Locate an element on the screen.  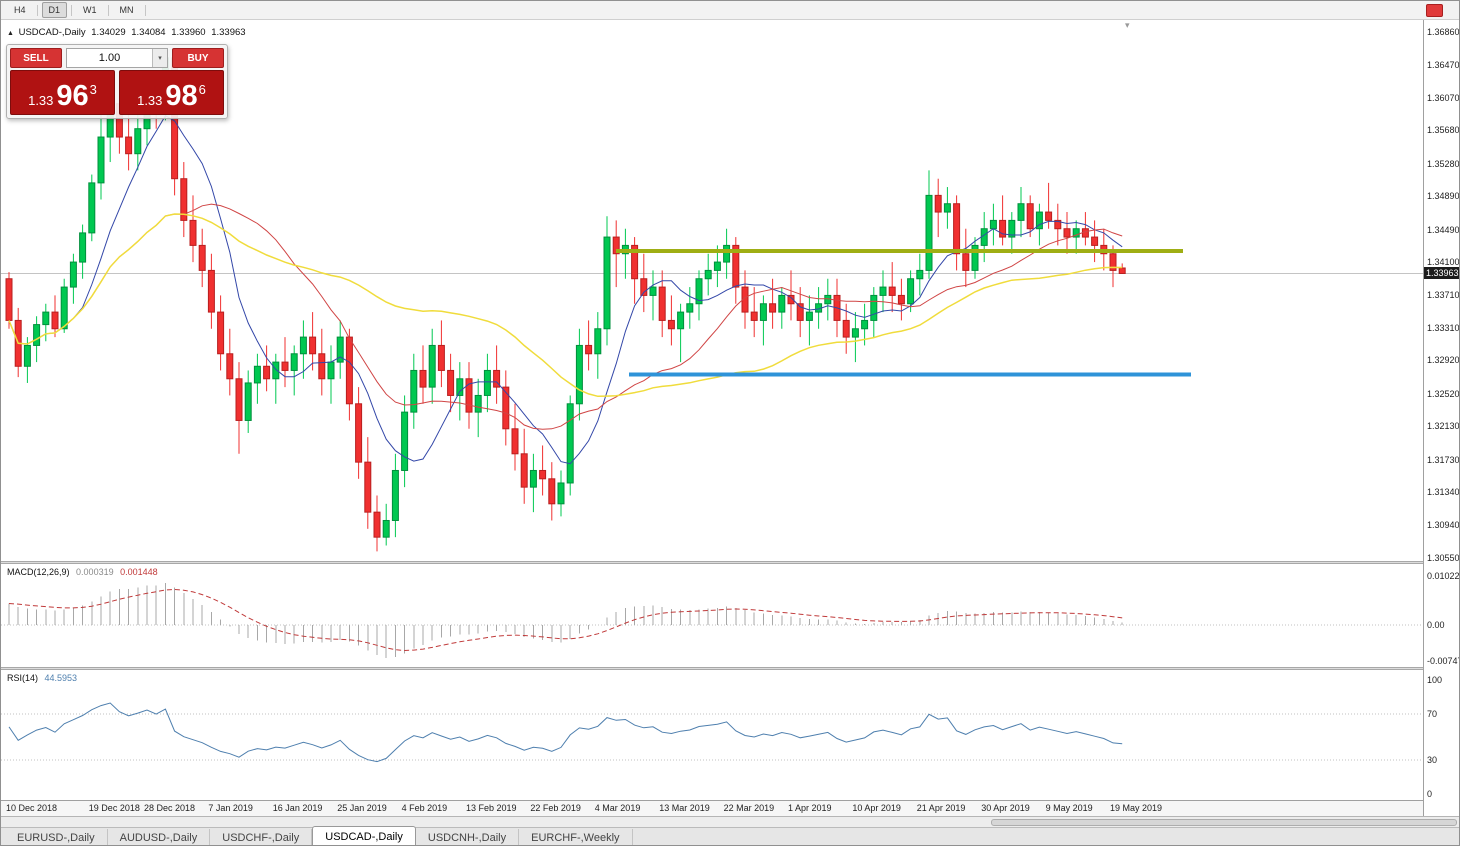
sell-price-button: 1.33 96 3 is located at coordinates (62, 92).